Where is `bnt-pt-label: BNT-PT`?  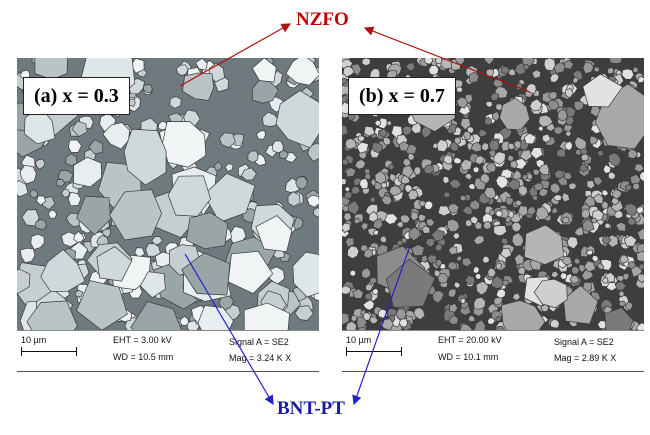 bnt-pt-label: BNT-PT is located at coordinates (311, 408).